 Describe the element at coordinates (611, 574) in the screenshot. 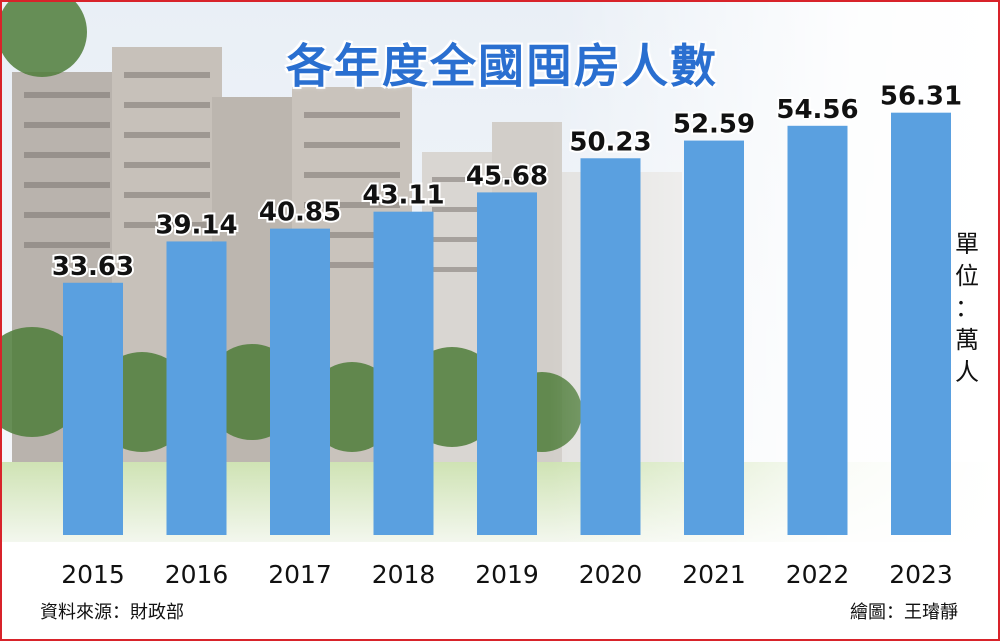

I see `x-tick-label-2020: 2020` at that location.